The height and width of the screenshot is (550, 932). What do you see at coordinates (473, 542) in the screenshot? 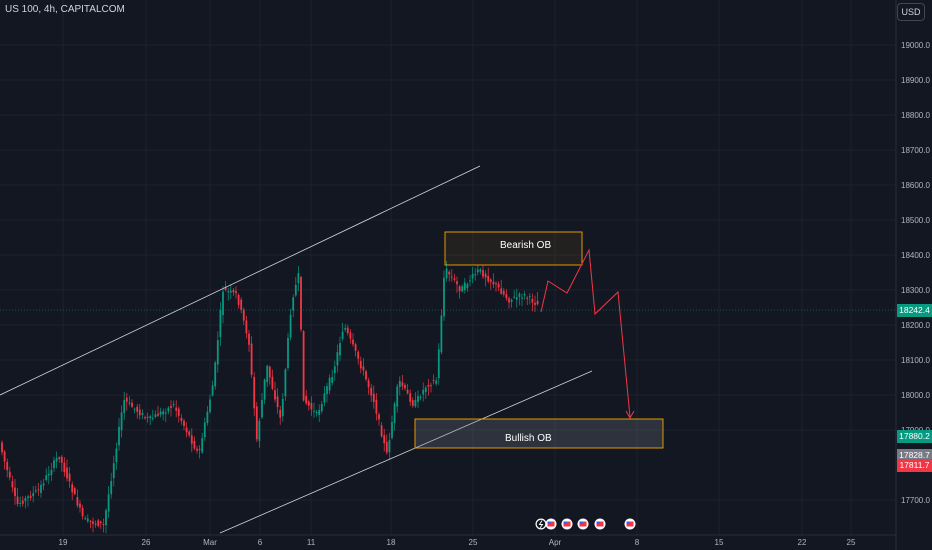
I see `time-tick-label: 25` at bounding box center [473, 542].